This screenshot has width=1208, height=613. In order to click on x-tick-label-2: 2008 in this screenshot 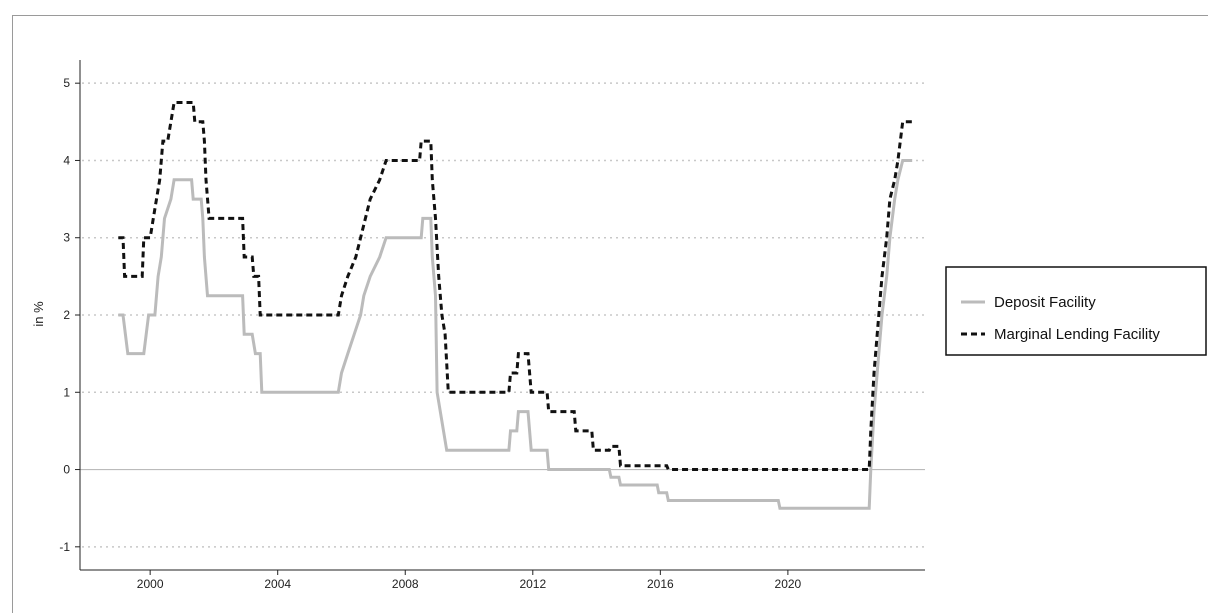, I will do `click(405, 584)`.